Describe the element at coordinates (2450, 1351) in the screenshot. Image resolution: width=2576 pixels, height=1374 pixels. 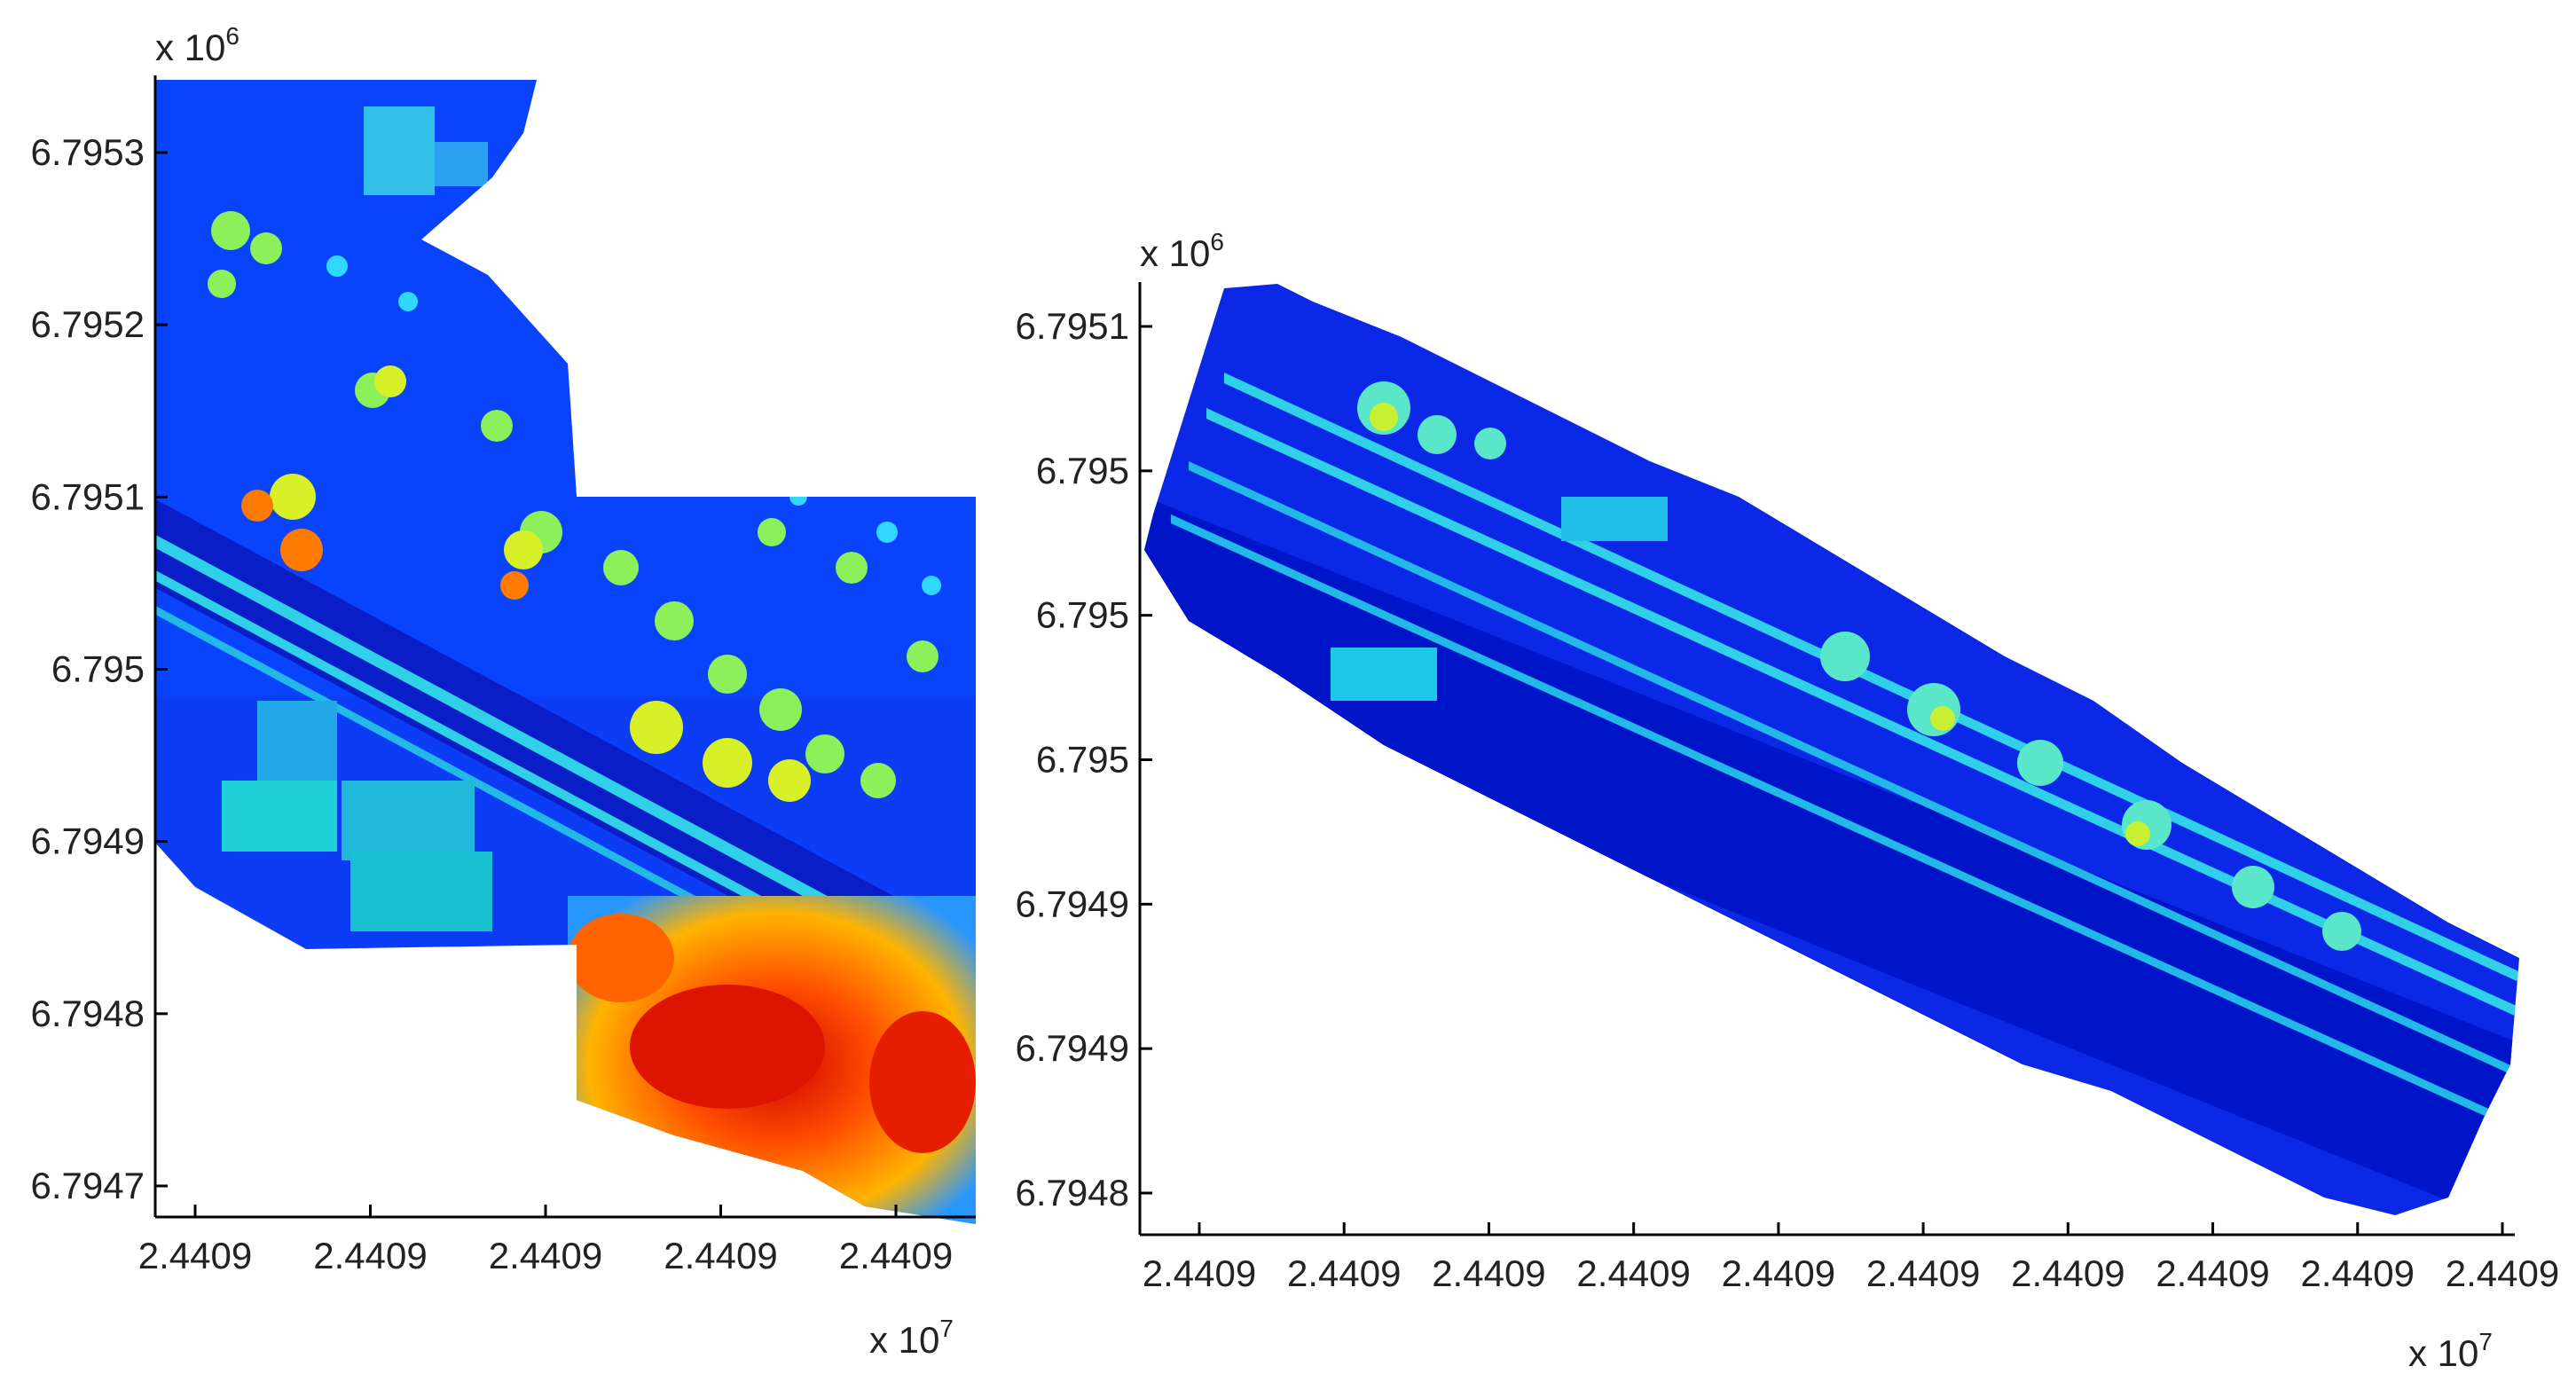
I see `right-x-exponent: x 107` at that location.